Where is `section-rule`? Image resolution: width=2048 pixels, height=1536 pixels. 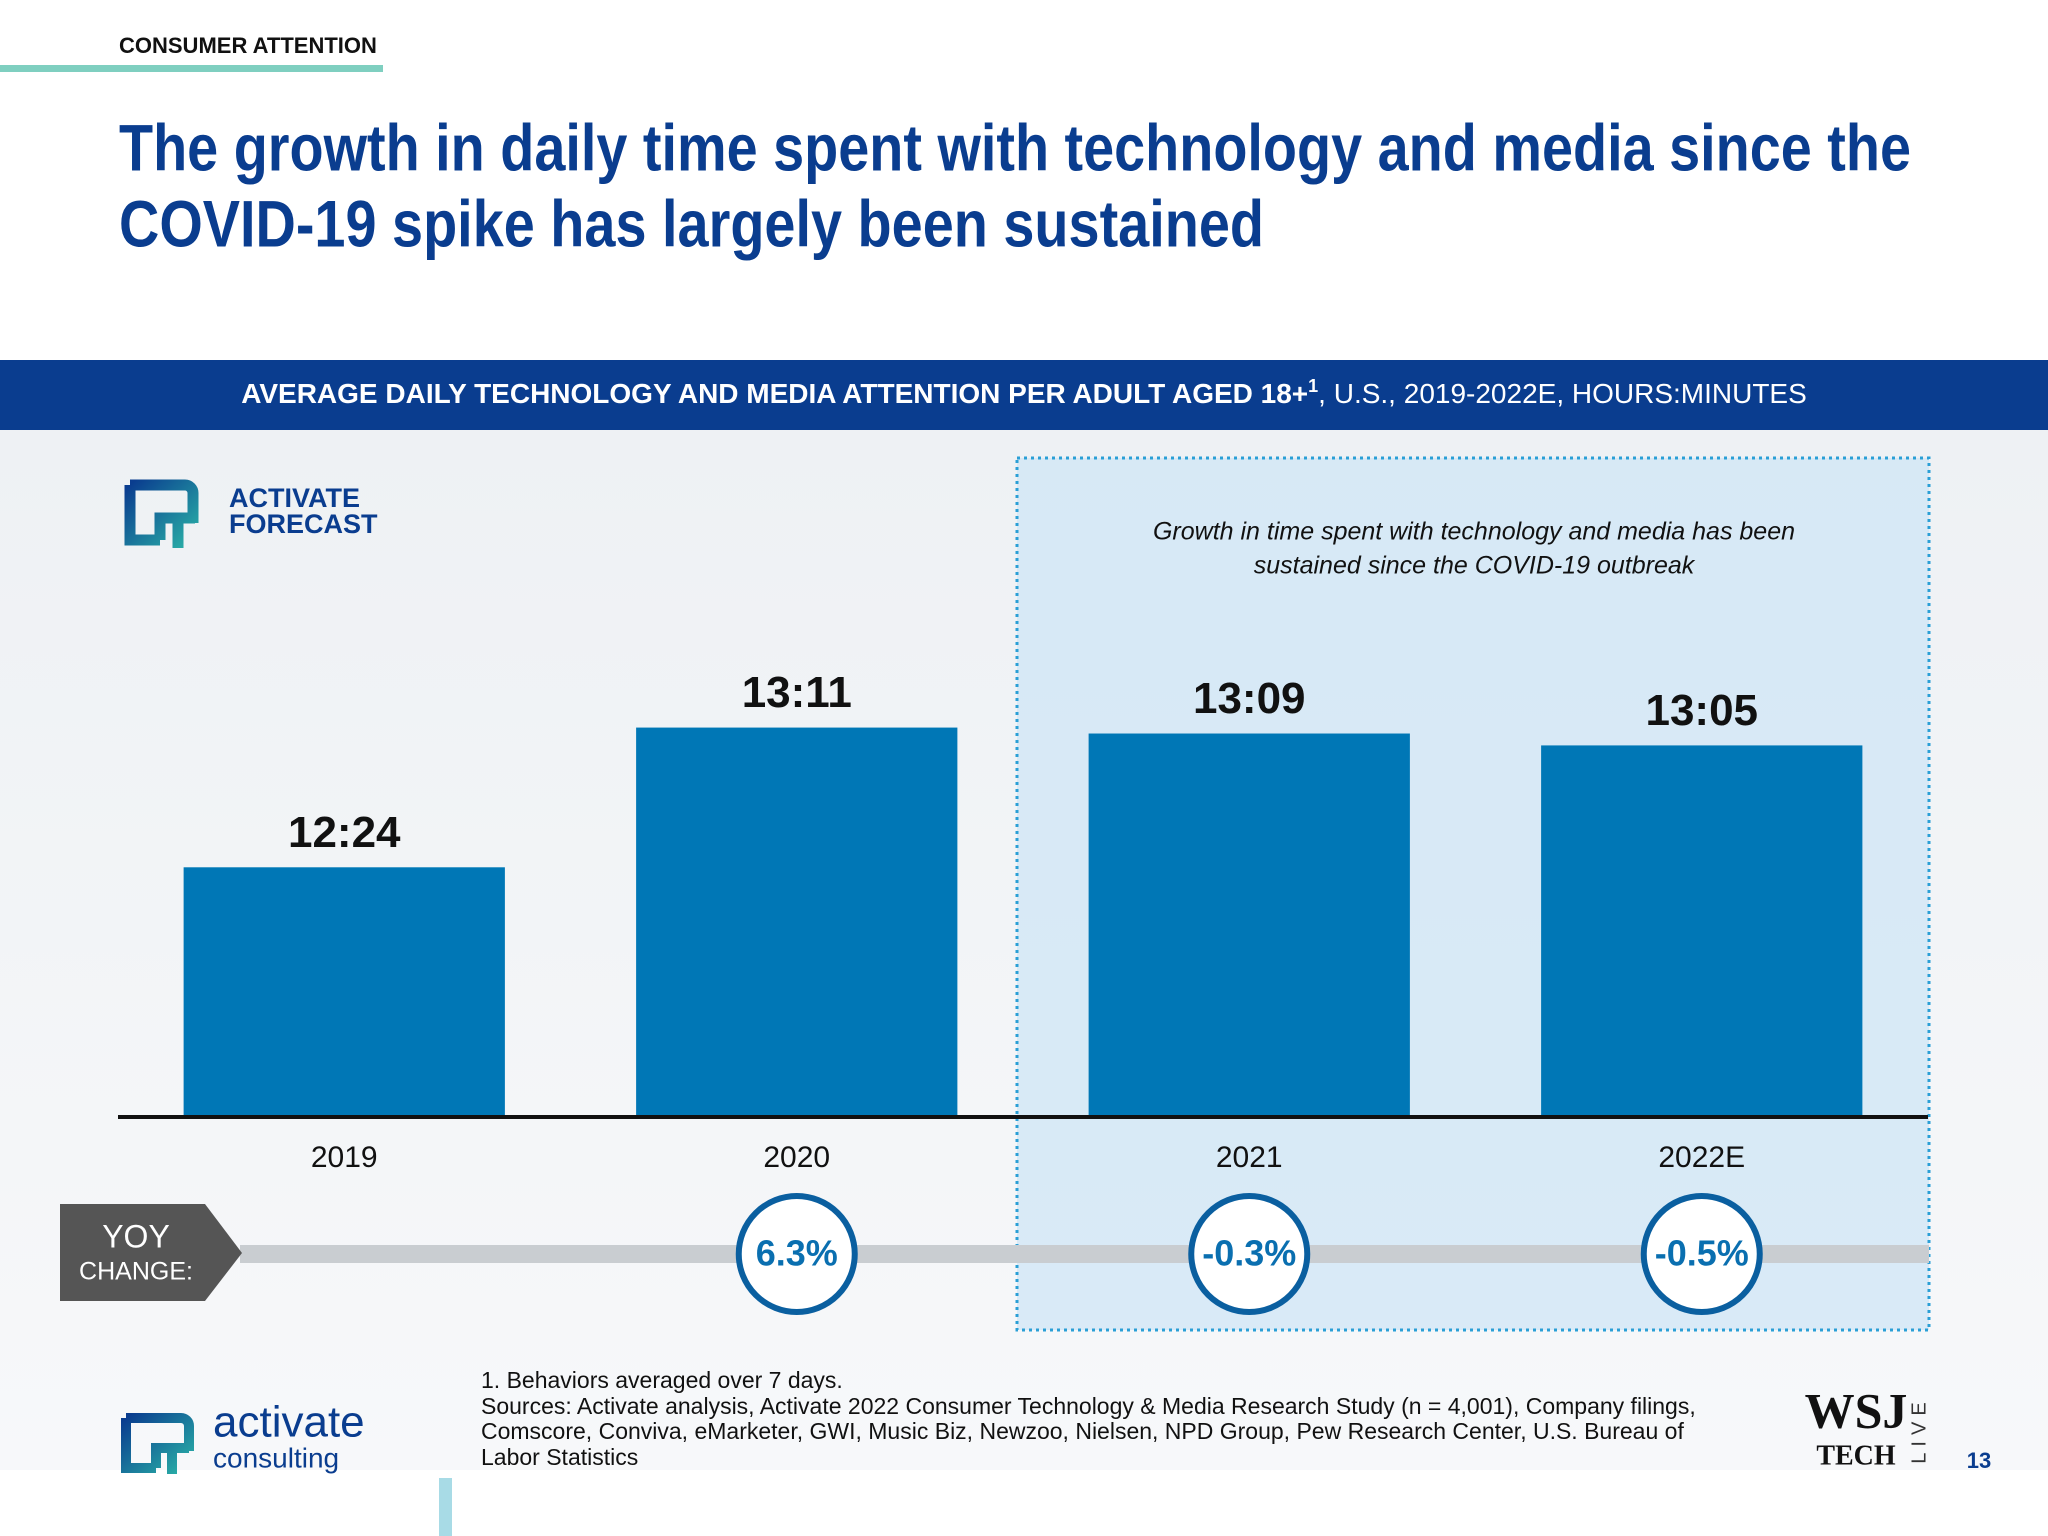 section-rule is located at coordinates (191, 68).